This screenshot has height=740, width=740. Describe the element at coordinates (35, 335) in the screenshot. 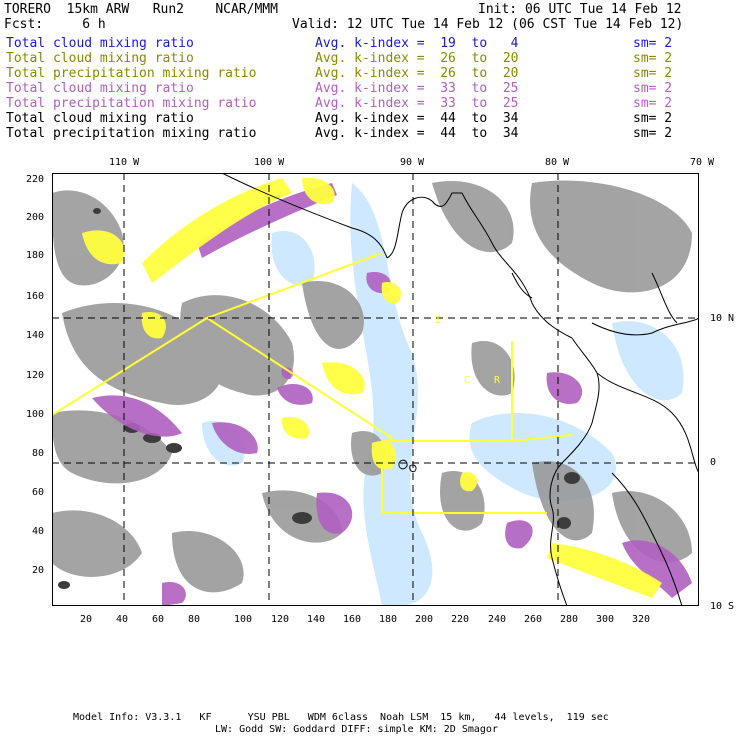

I see `y-tick-label: 140` at that location.